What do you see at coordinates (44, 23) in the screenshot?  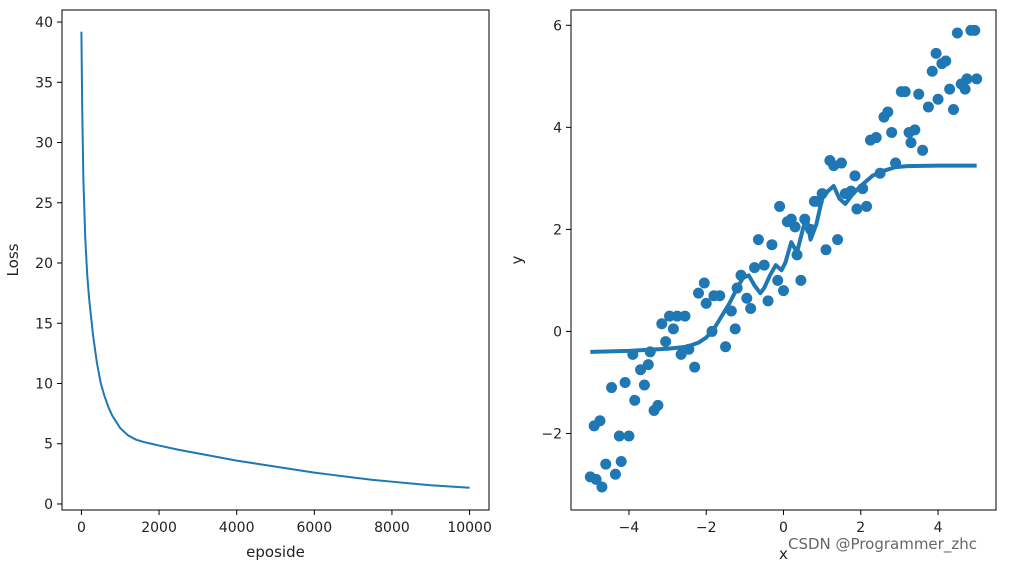 I see `y-tick-label: 40` at bounding box center [44, 23].